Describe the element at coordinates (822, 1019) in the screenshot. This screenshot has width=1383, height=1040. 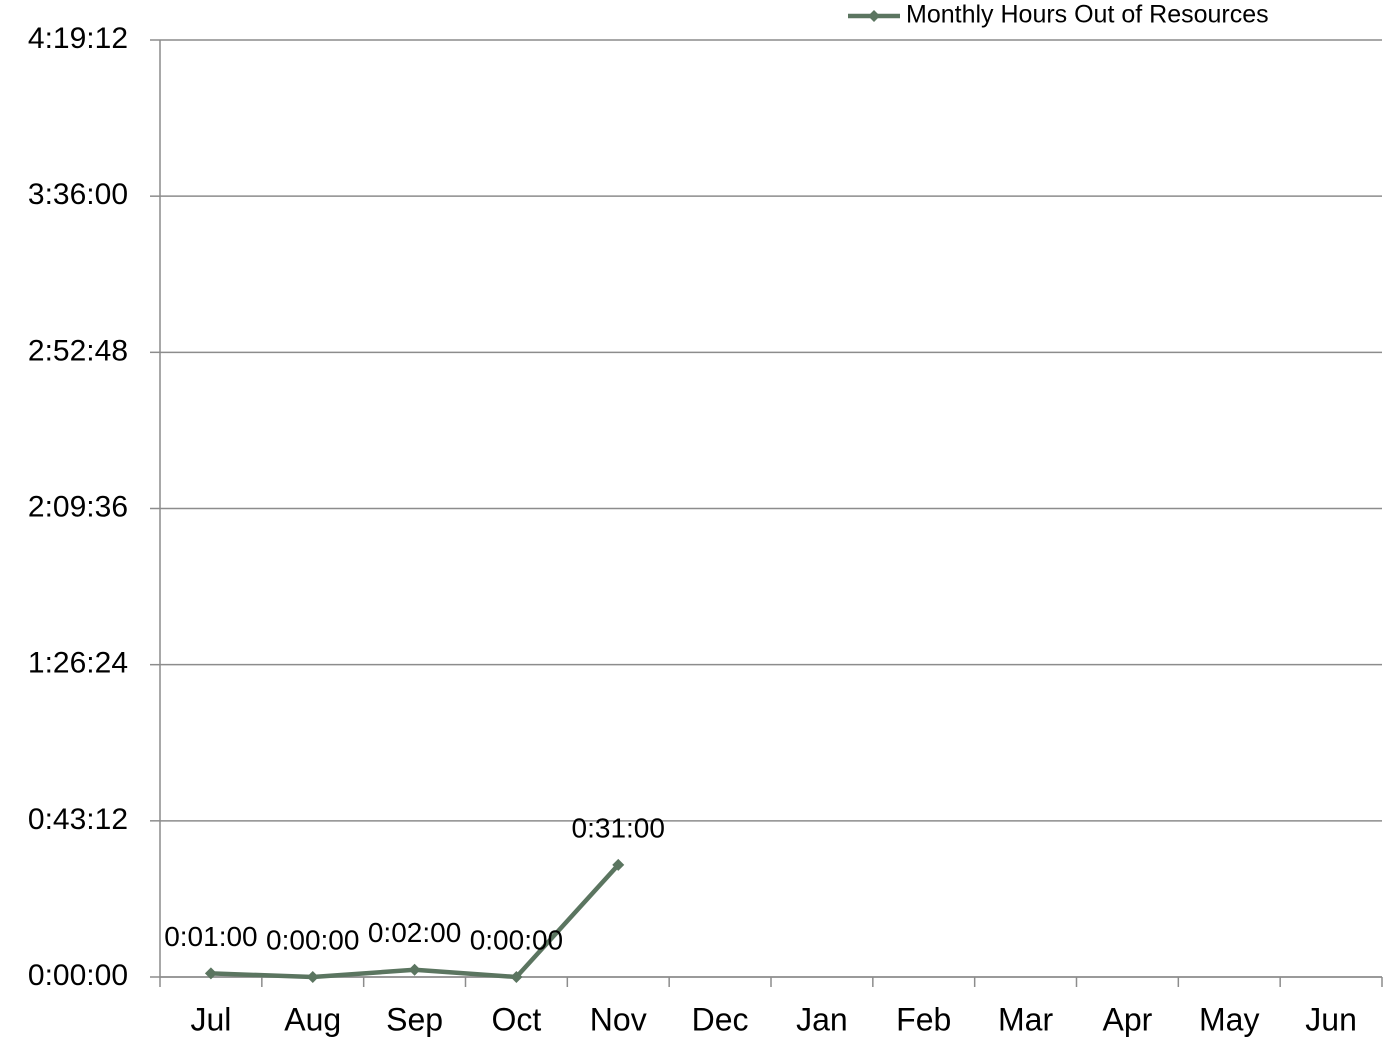
I see `x-tick-label: Jan` at that location.